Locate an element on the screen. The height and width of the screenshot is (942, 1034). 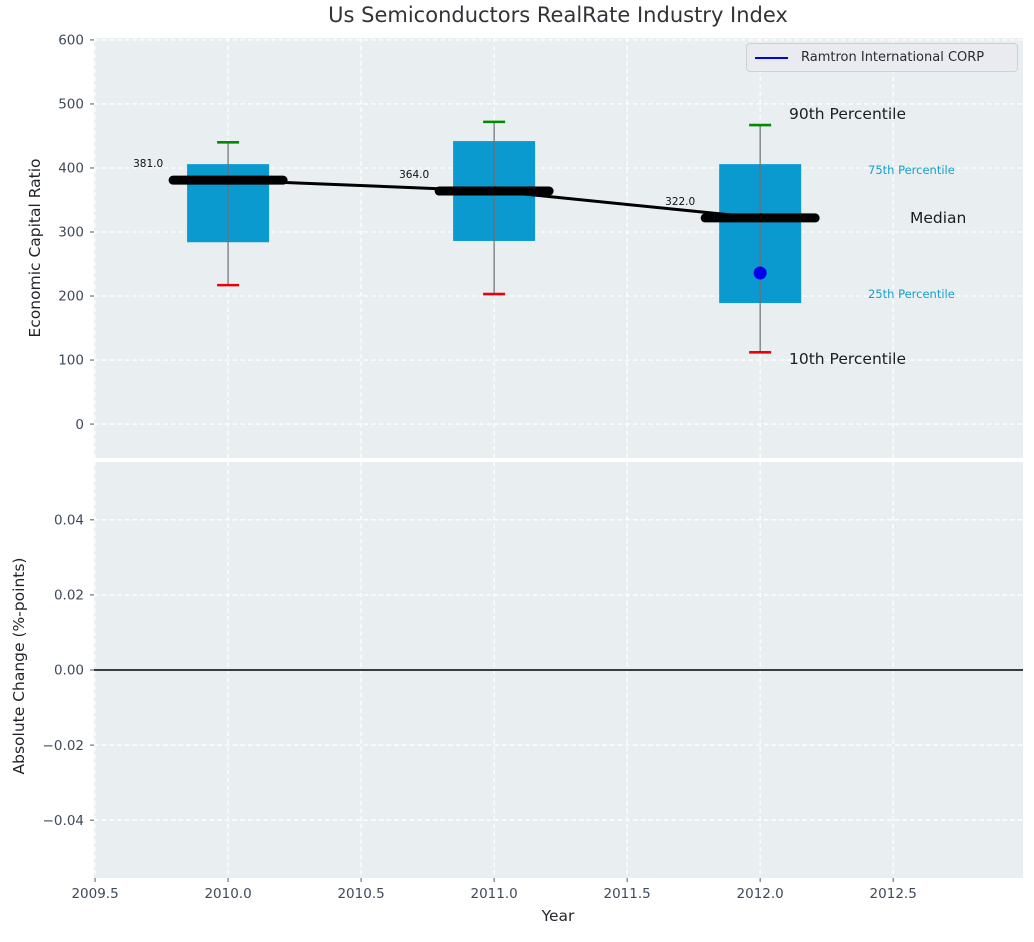
median-value-label: 364.0 is located at coordinates (414, 175).